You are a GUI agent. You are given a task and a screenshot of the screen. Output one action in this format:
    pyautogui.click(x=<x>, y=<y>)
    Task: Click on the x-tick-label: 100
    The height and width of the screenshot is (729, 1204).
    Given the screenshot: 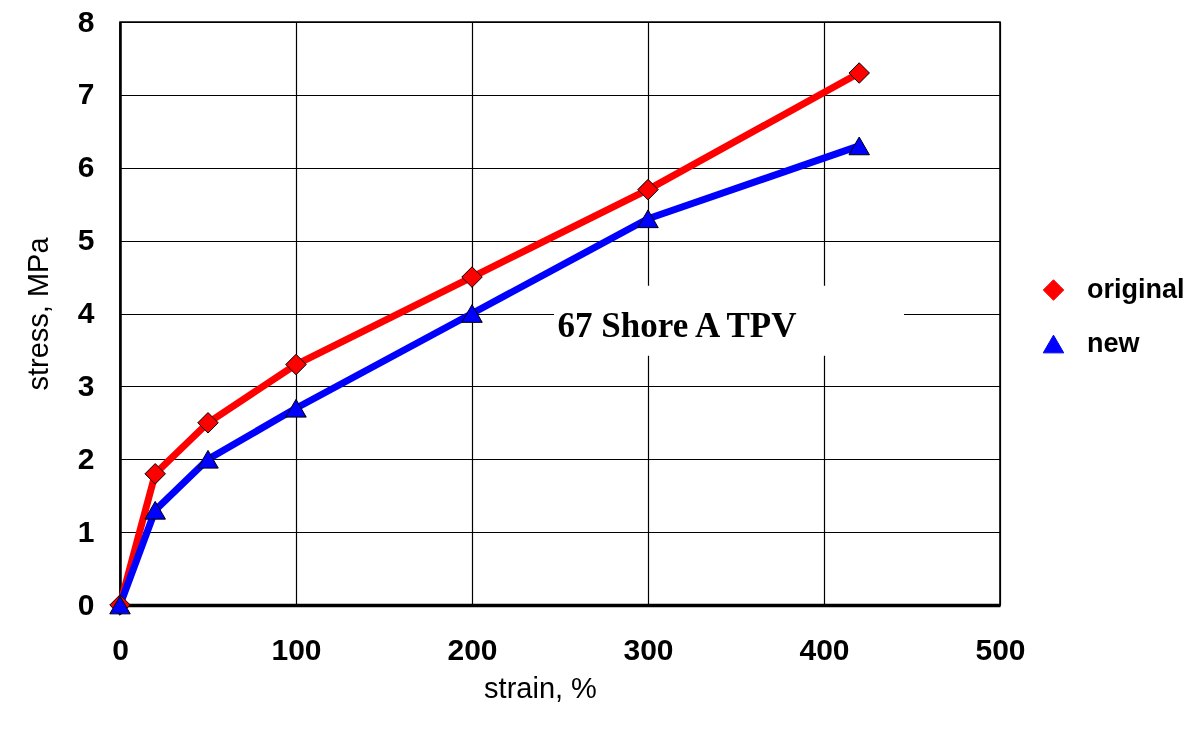 What is the action you would take?
    pyautogui.click(x=296, y=649)
    